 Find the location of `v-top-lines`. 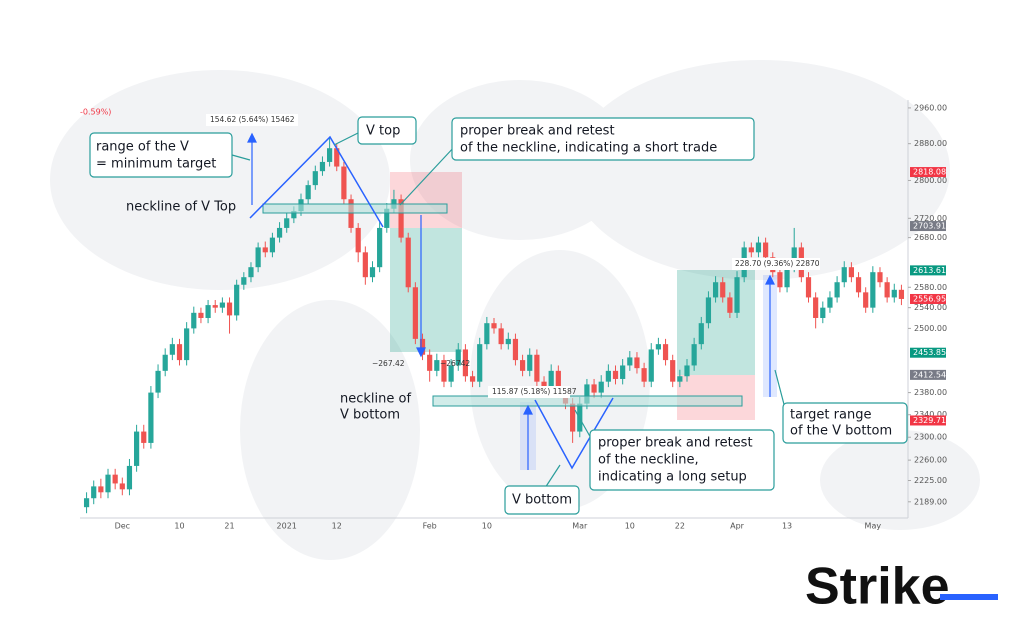

v-top-lines is located at coordinates (316, 181).